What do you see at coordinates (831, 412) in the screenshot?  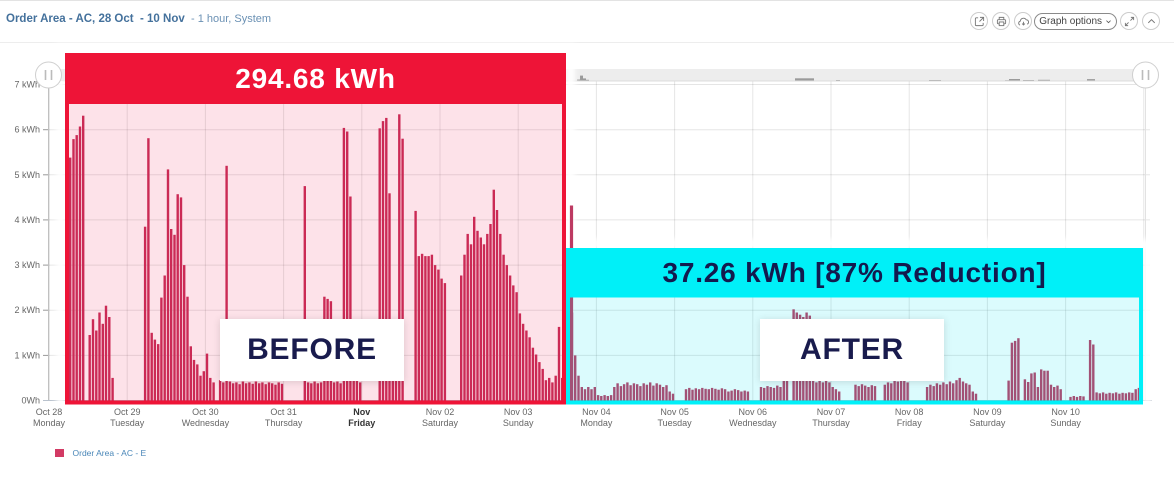 I see `svg-text: Nov 07` at bounding box center [831, 412].